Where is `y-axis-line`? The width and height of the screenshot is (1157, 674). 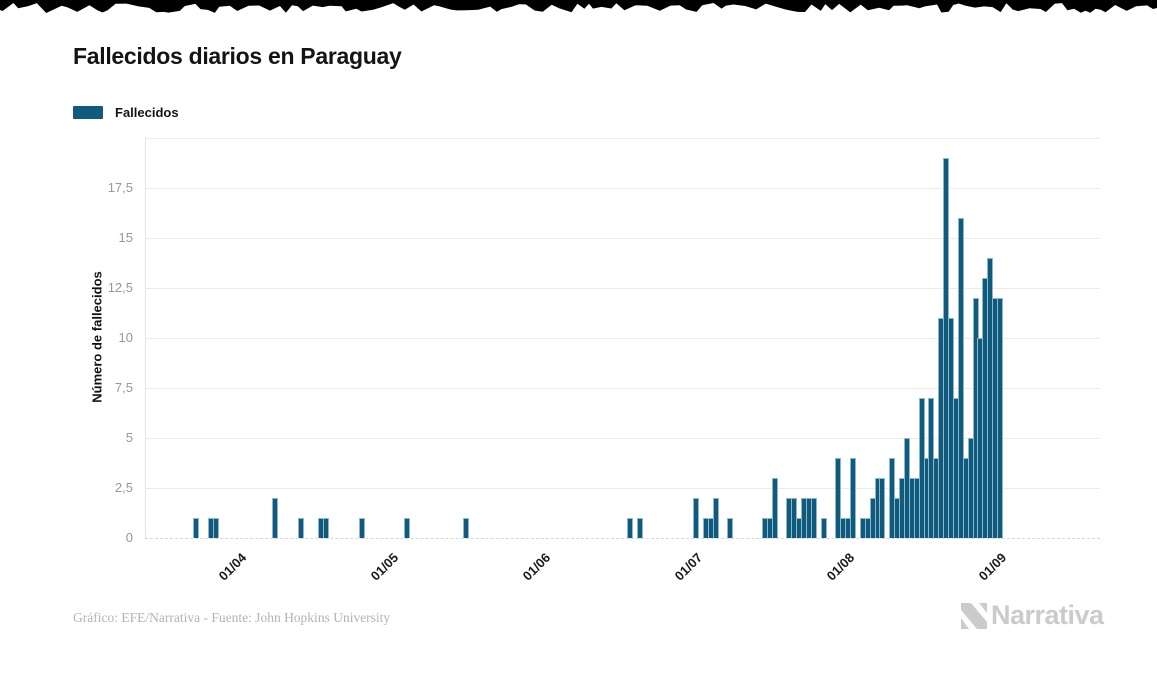
y-axis-line is located at coordinates (145, 338).